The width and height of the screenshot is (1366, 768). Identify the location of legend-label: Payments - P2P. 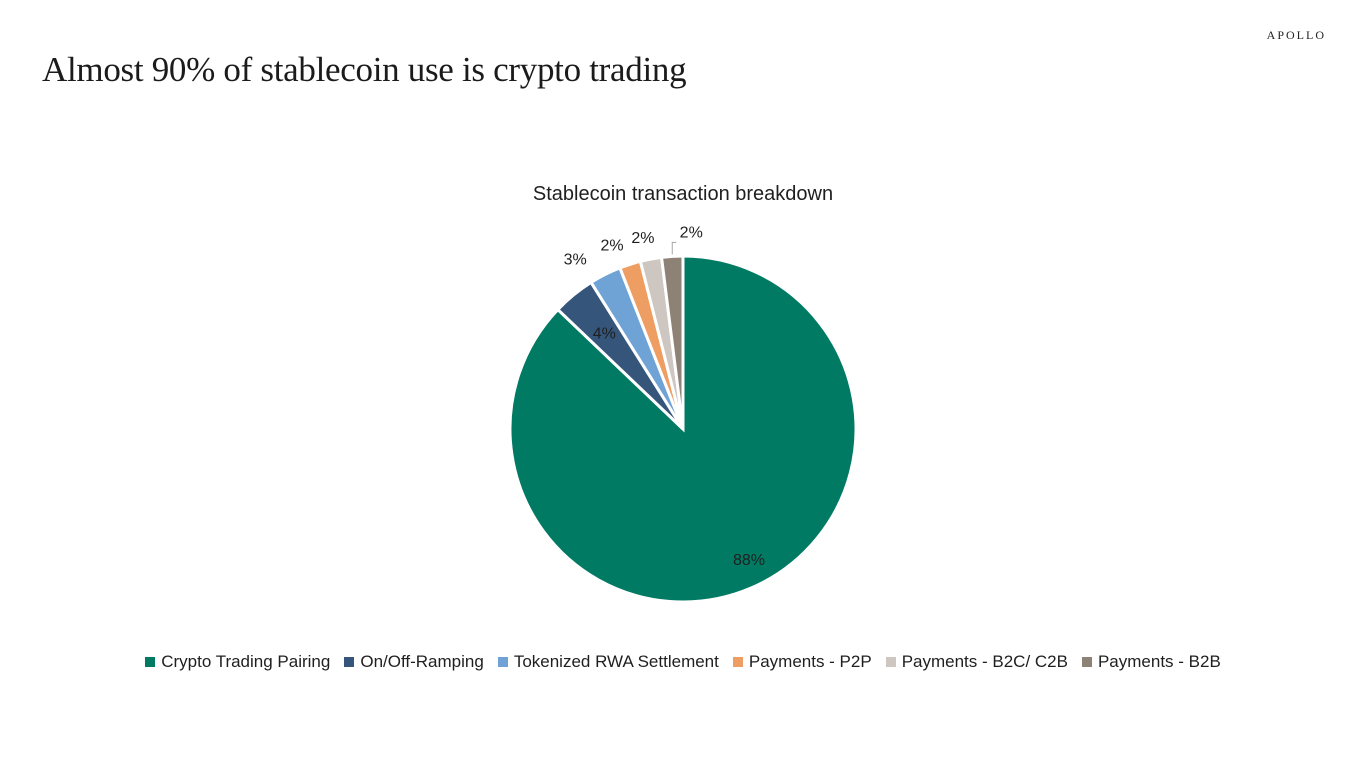
(810, 661).